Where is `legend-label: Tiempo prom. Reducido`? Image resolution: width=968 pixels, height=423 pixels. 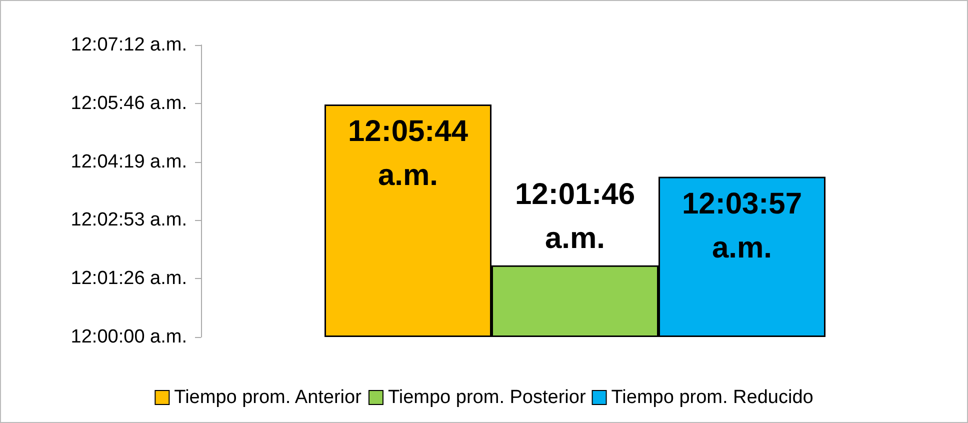
legend-label: Tiempo prom. Reducido is located at coordinates (712, 397).